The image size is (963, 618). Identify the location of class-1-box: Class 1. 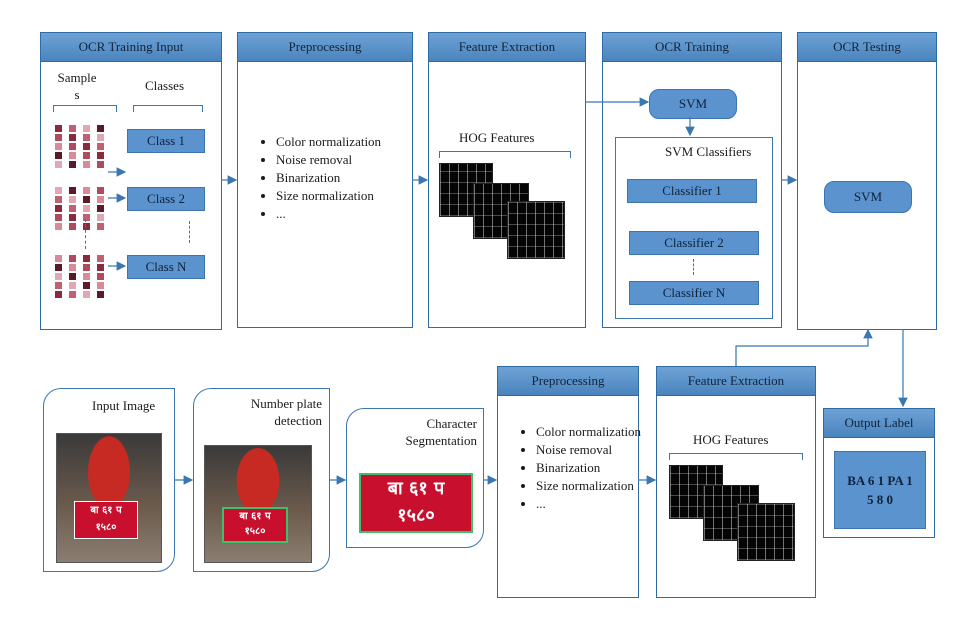
(166, 141).